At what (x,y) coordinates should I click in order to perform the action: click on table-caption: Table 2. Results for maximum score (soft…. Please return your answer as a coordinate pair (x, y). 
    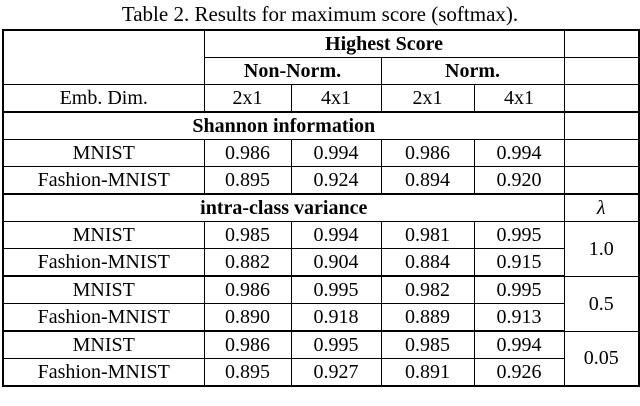
    Looking at the image, I should click on (320, 14).